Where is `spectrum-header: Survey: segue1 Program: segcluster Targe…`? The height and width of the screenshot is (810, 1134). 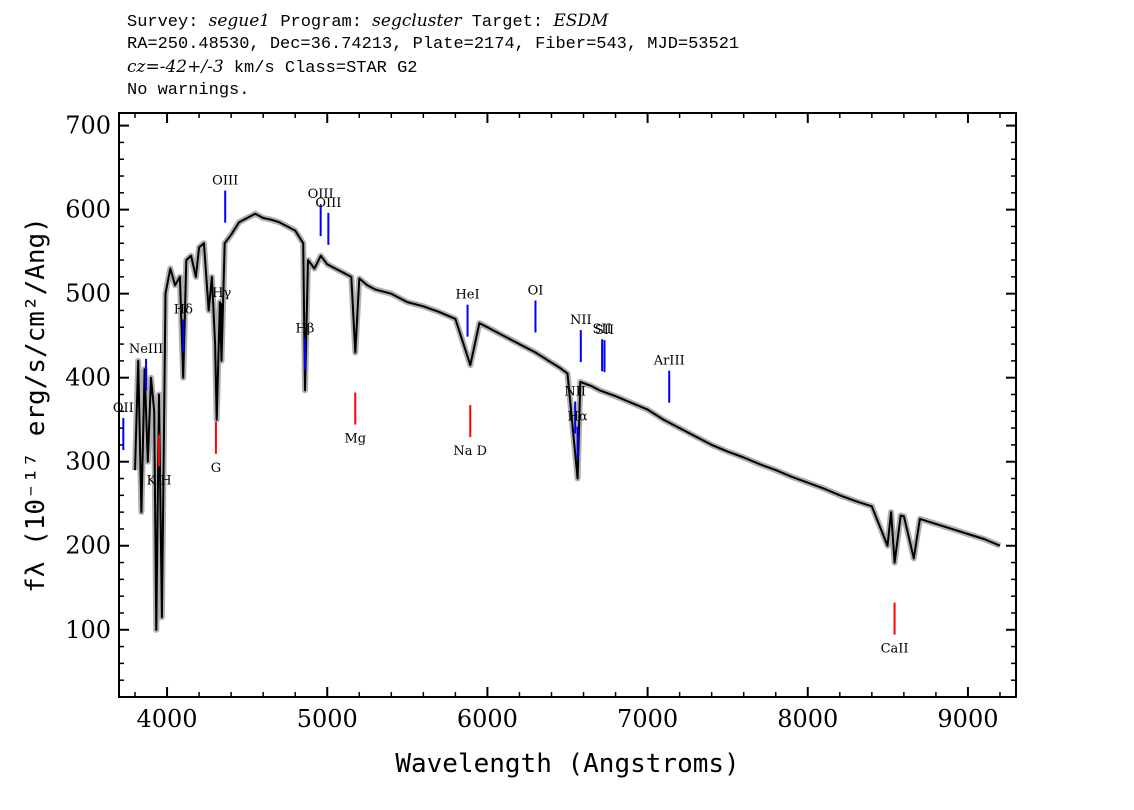
spectrum-header: Survey: segue1 Program: segcluster Targe… is located at coordinates (433, 56).